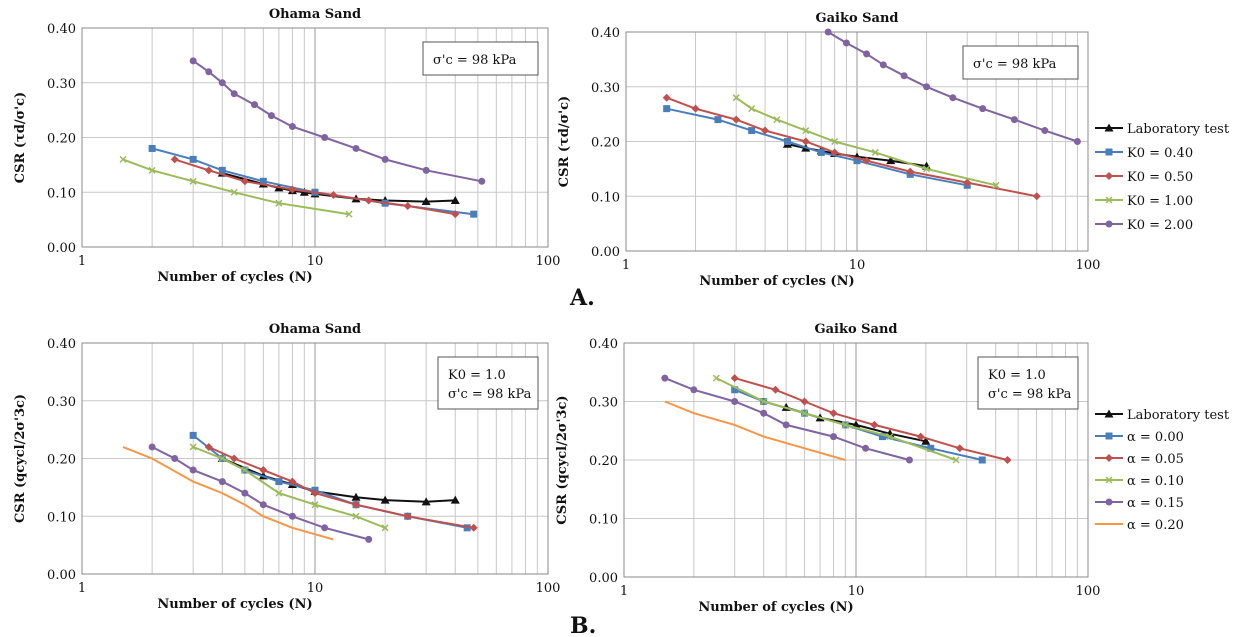 This screenshot has height=637, width=1237. I want to click on legend-item-alpha-0-20: α = 0.20, so click(1139, 525).